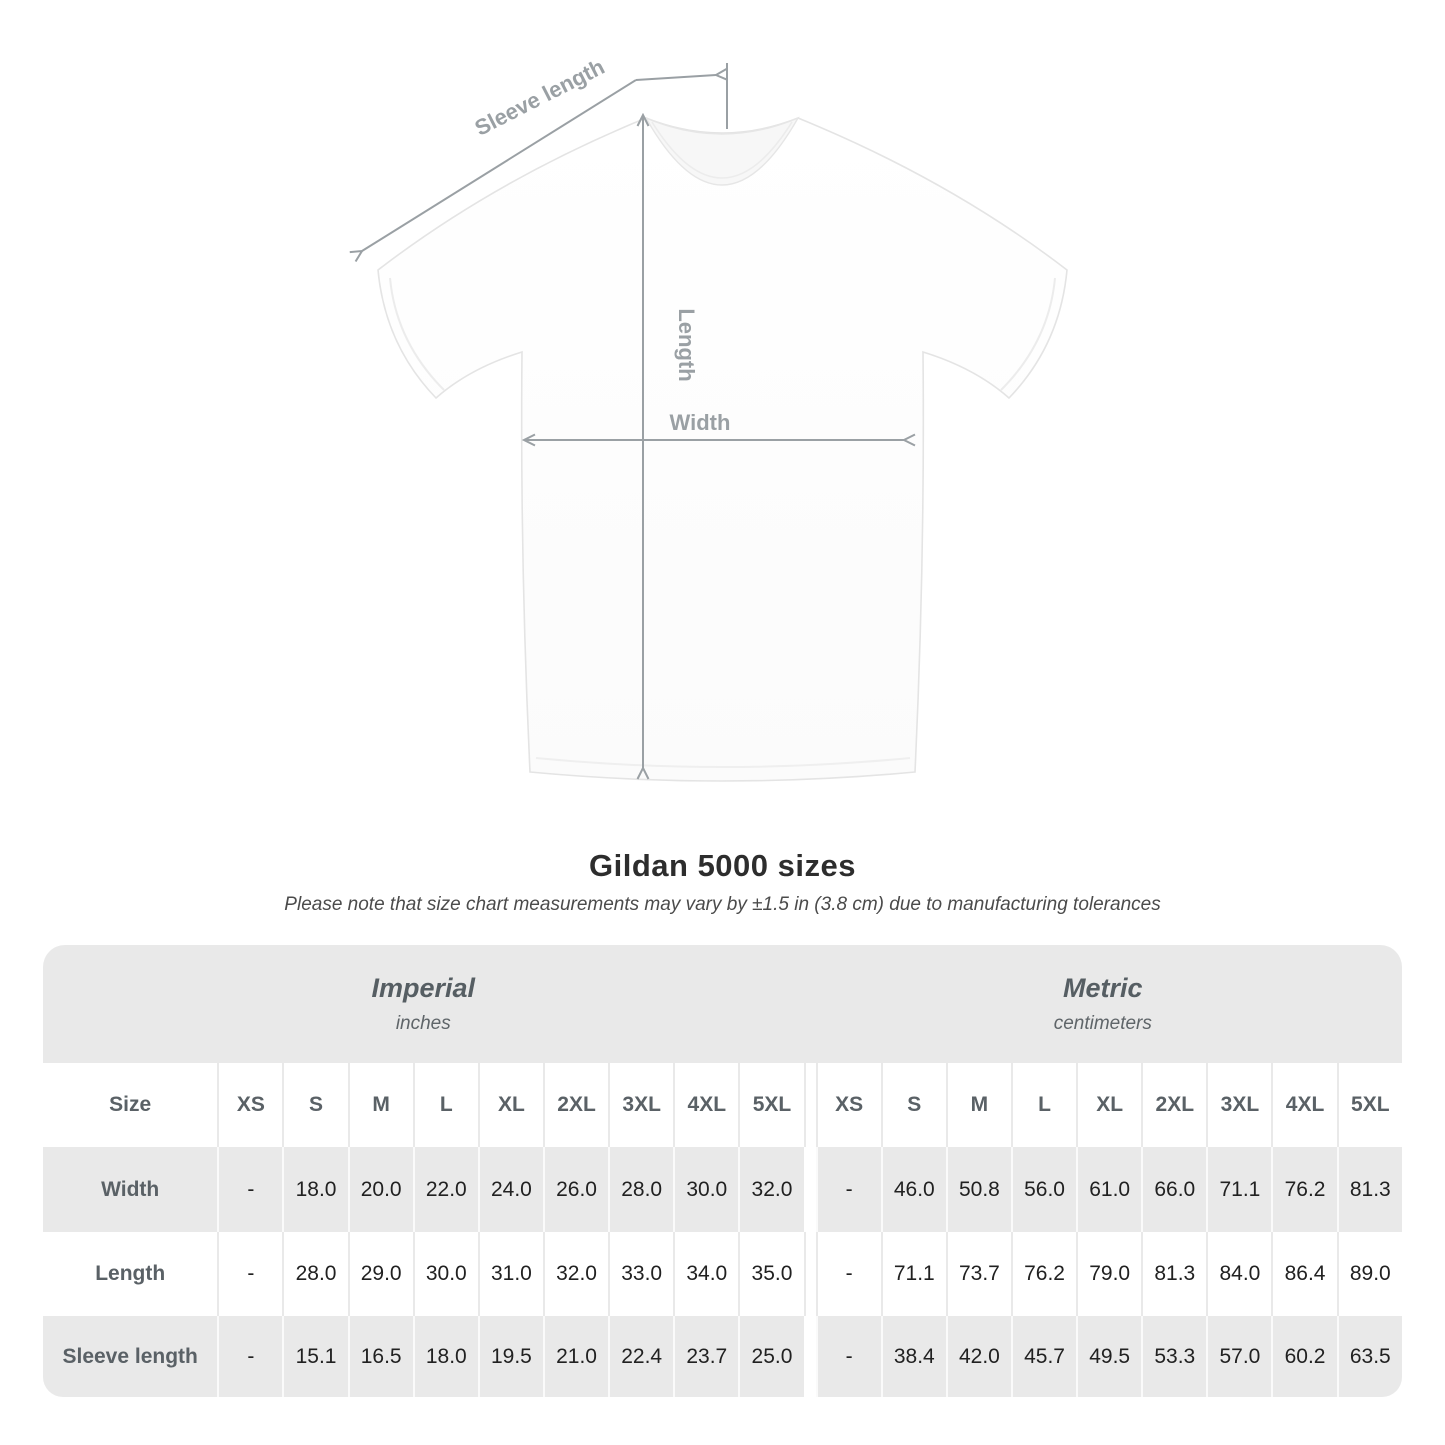 The width and height of the screenshot is (1445, 1445). I want to click on sleeve-imperial-m: 16.5, so click(380, 1356).